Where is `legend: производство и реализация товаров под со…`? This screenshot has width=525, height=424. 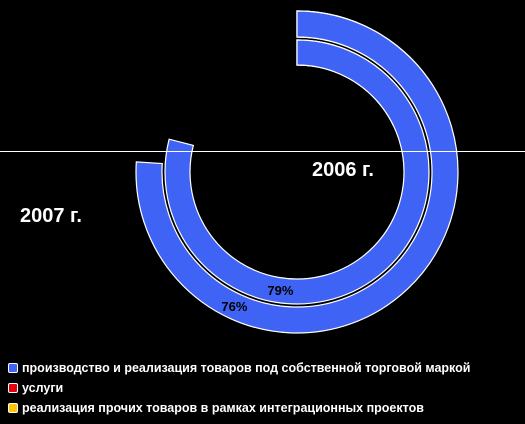
legend: производство и реализация товаров под со… is located at coordinates (239, 388).